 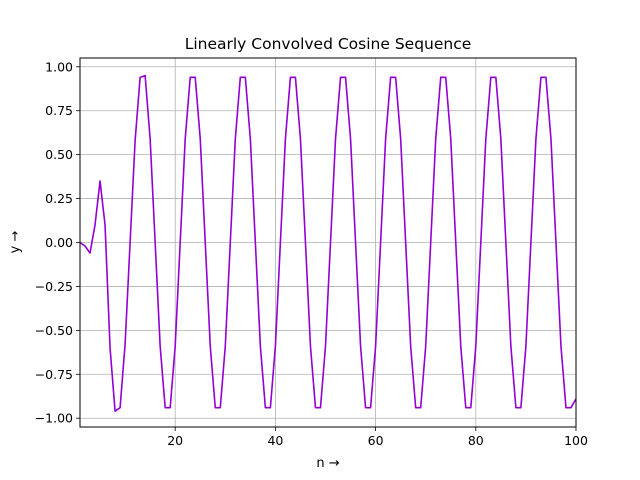 What do you see at coordinates (54, 286) in the screenshot?
I see `y-tick-label: −0.25` at bounding box center [54, 286].